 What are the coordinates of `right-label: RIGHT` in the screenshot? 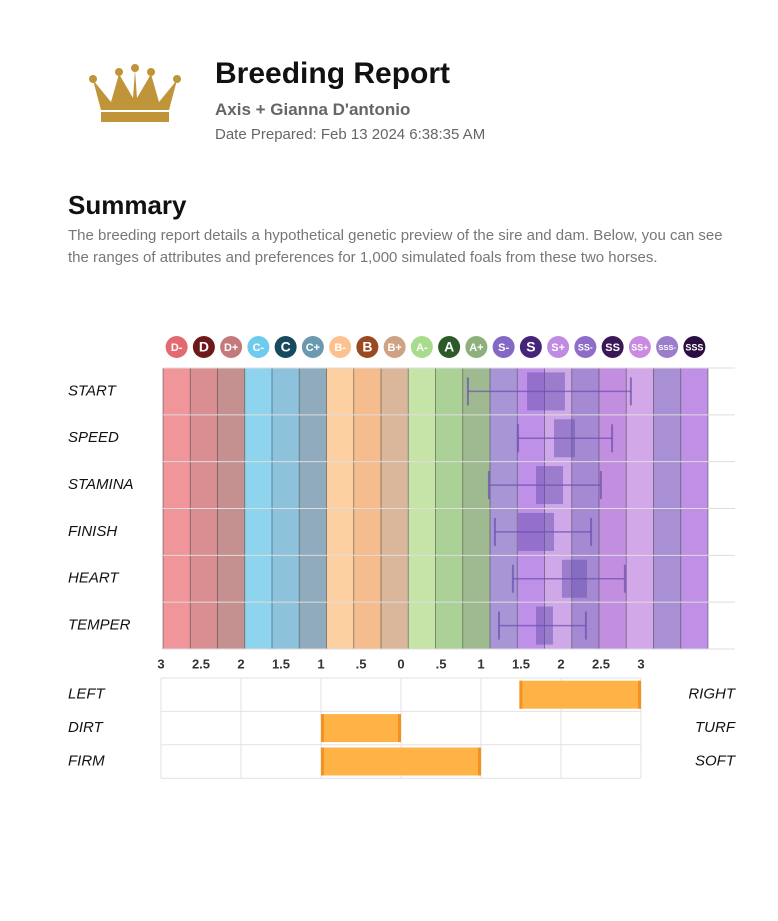 It's located at (712, 694).